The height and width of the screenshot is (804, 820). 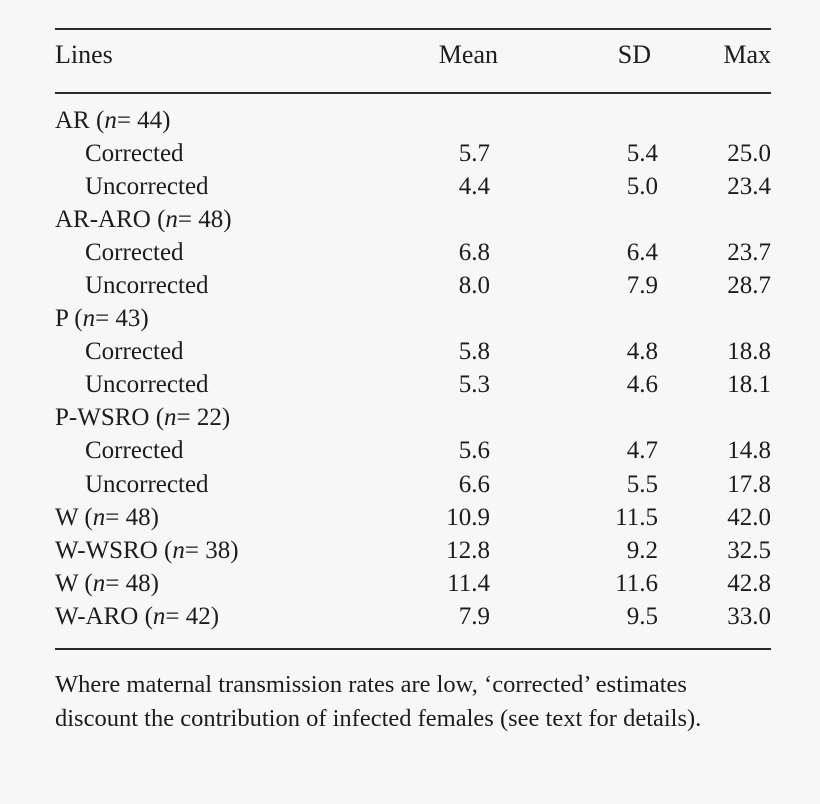 I want to click on cell-max: 18.1, so click(x=749, y=385).